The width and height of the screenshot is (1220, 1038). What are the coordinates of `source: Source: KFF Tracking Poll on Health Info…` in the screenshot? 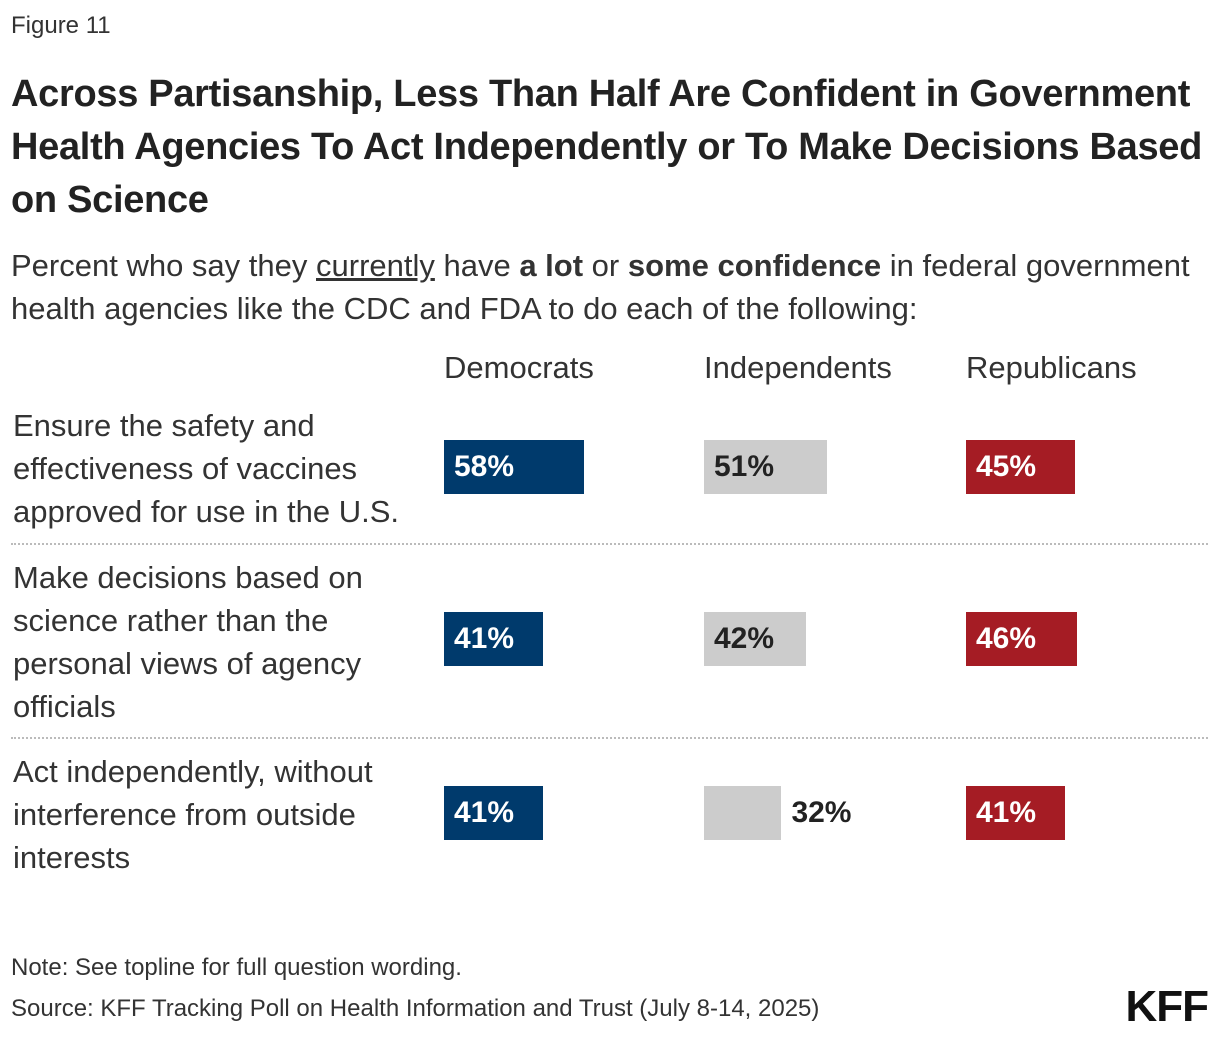 It's located at (415, 1008).